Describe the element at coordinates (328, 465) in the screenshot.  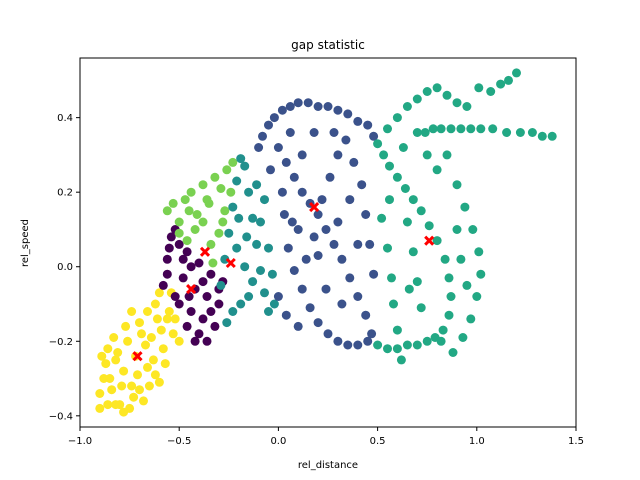
I see `x-axis-label: rel_distance` at that location.